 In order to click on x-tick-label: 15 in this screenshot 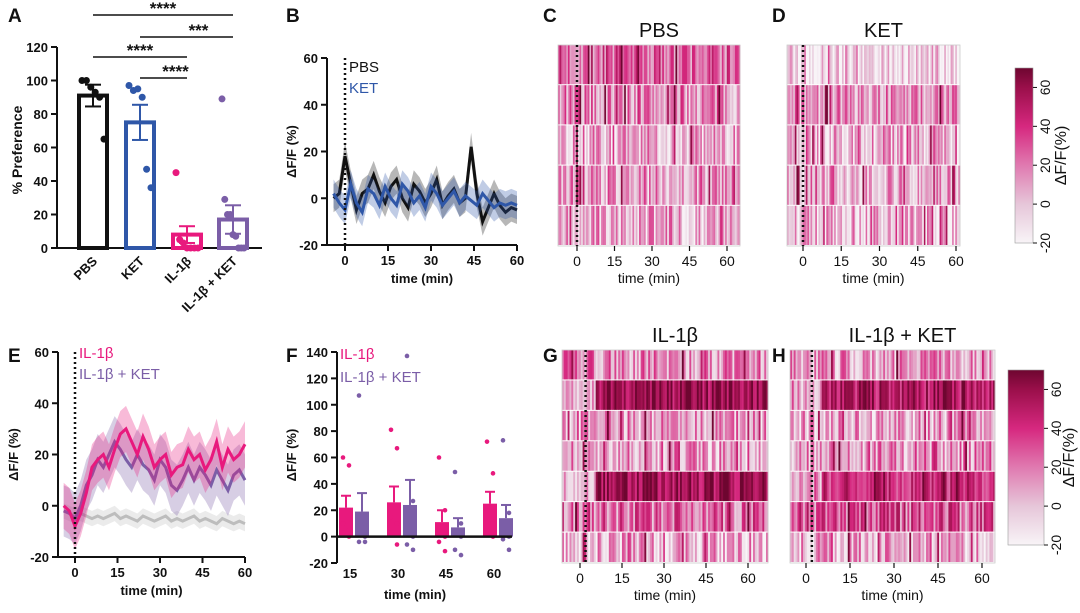, I will do `click(615, 261)`.